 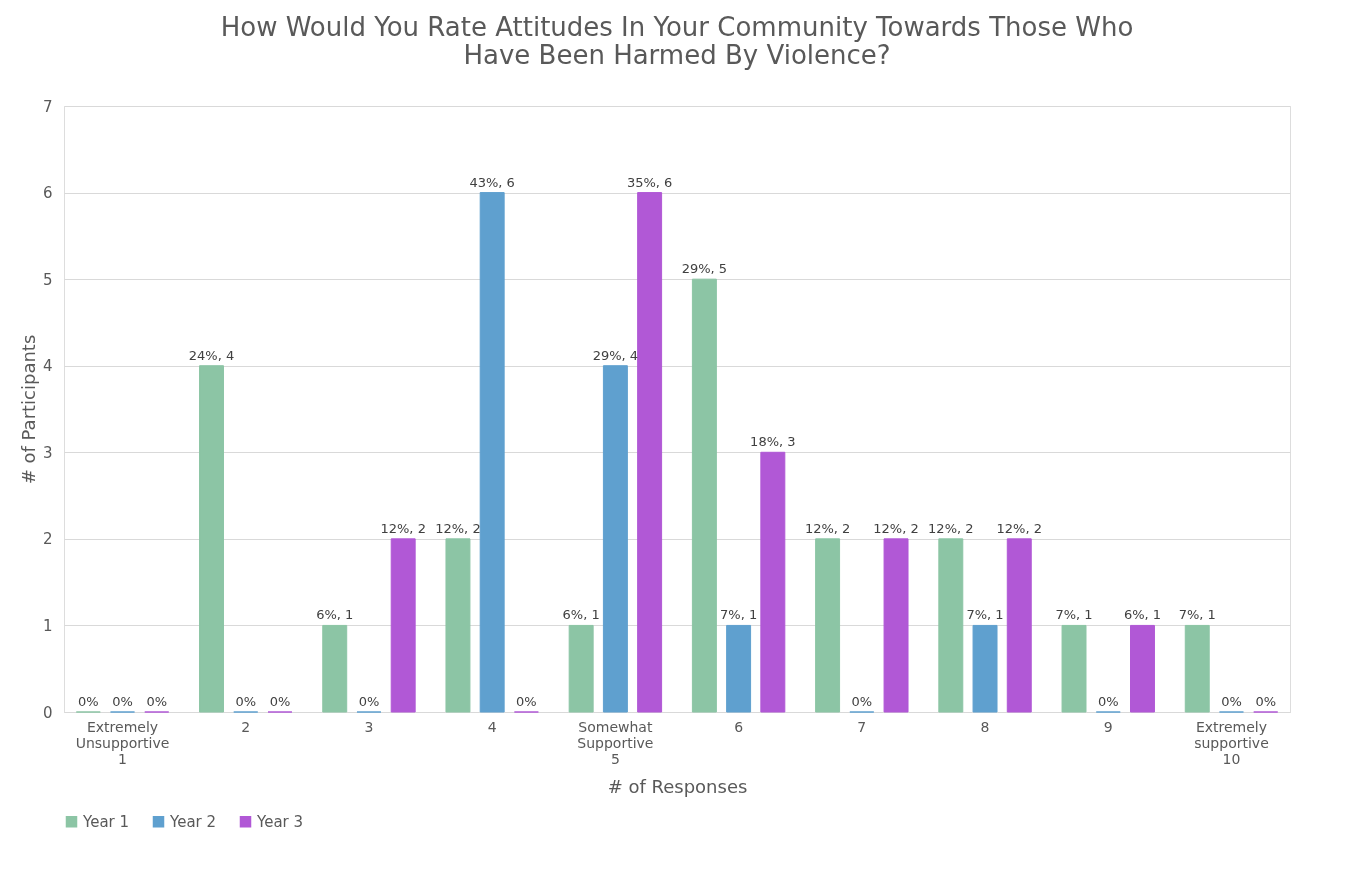 I want to click on legend-label: Year 3, so click(x=280, y=821).